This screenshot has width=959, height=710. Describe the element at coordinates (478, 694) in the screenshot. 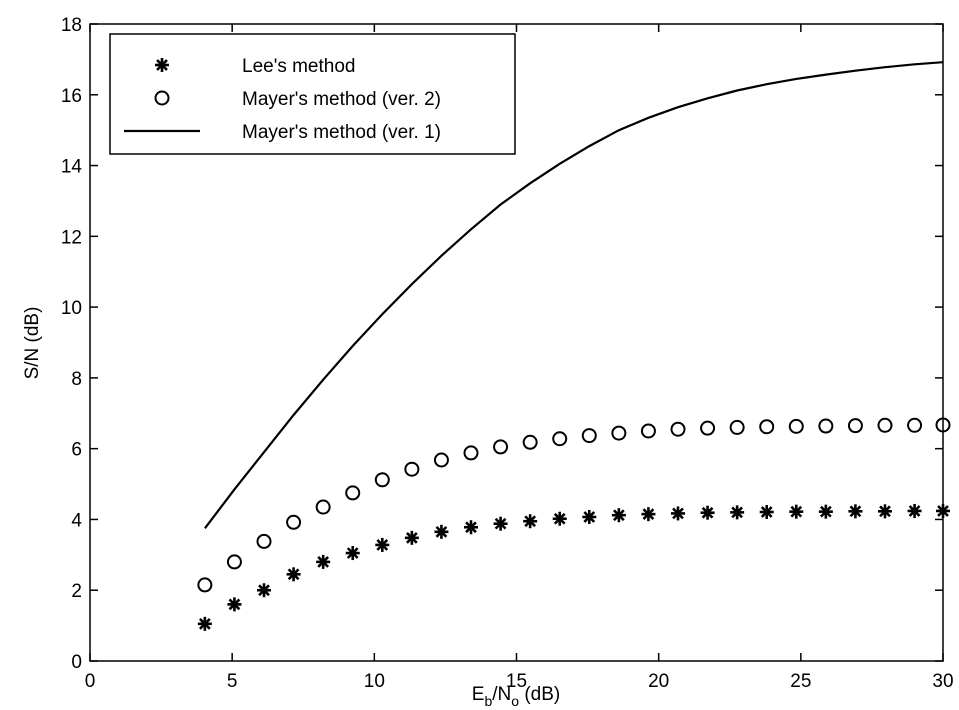

I see `x-axis-label-main: E` at that location.